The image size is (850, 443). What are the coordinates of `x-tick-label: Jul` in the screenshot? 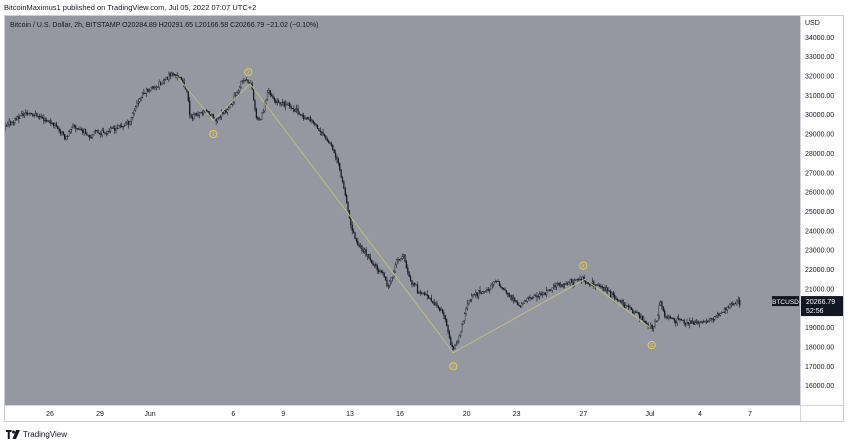 It's located at (650, 414).